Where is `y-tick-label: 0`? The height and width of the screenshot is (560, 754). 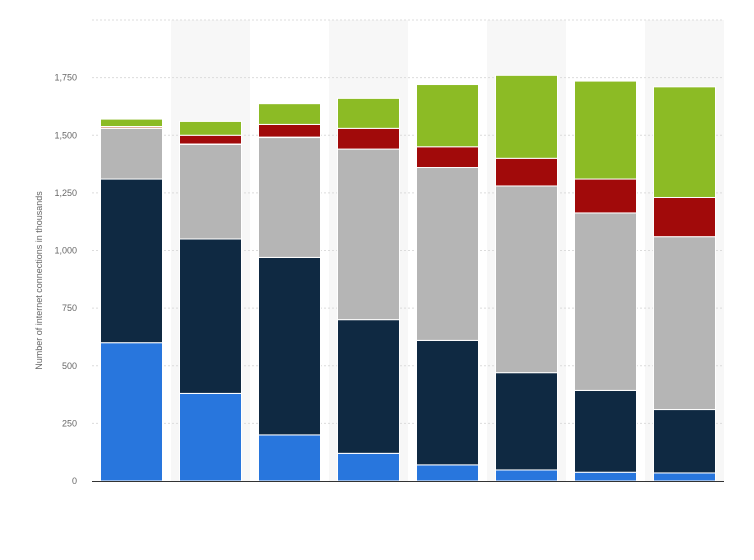
y-tick-label: 0 is located at coordinates (74, 481).